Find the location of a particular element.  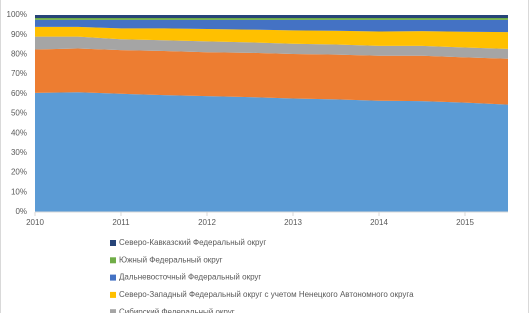

y-tick-label: 30% is located at coordinates (19, 152).